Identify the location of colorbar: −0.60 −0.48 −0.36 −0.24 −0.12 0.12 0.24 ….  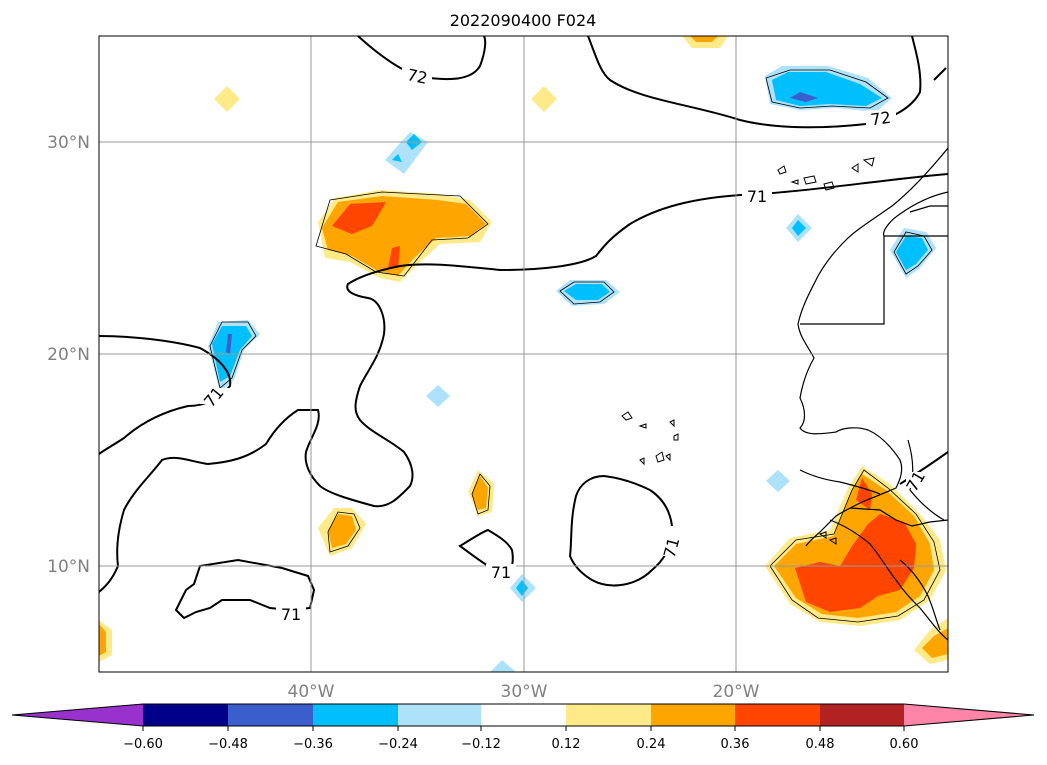
(523, 727).